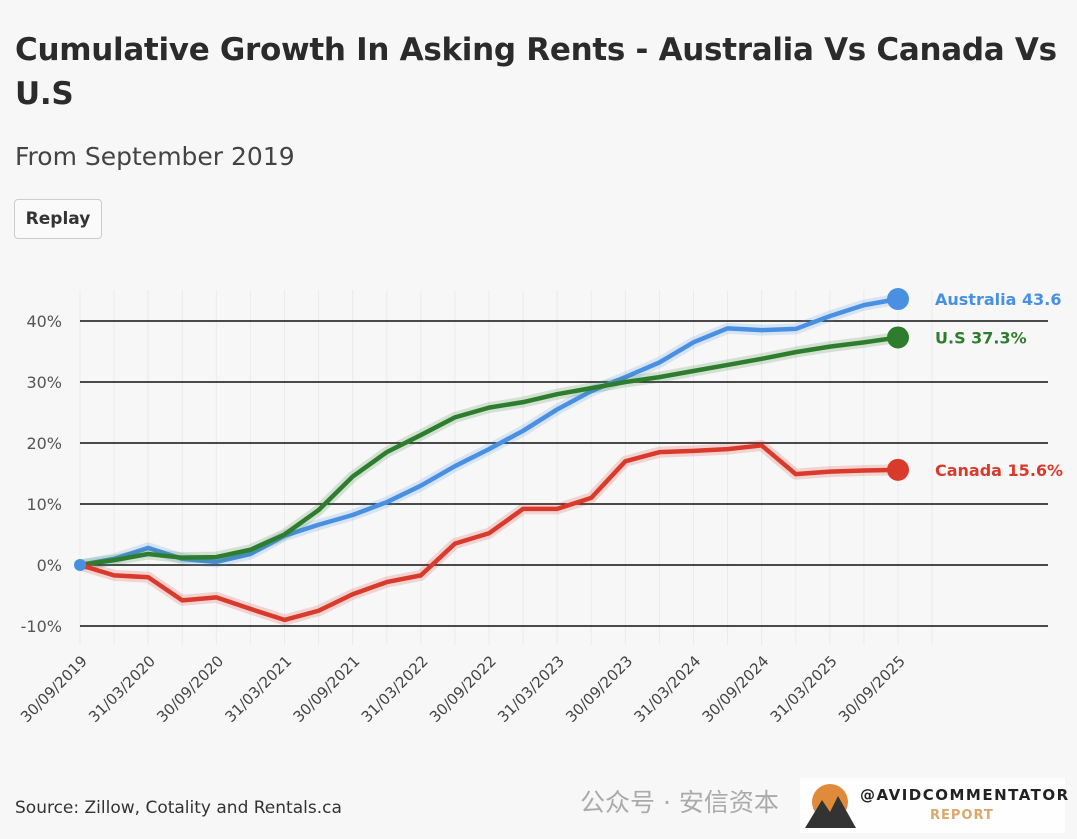 The image size is (1077, 839). What do you see at coordinates (44, 504) in the screenshot?
I see `y-tick-label: 10%` at bounding box center [44, 504].